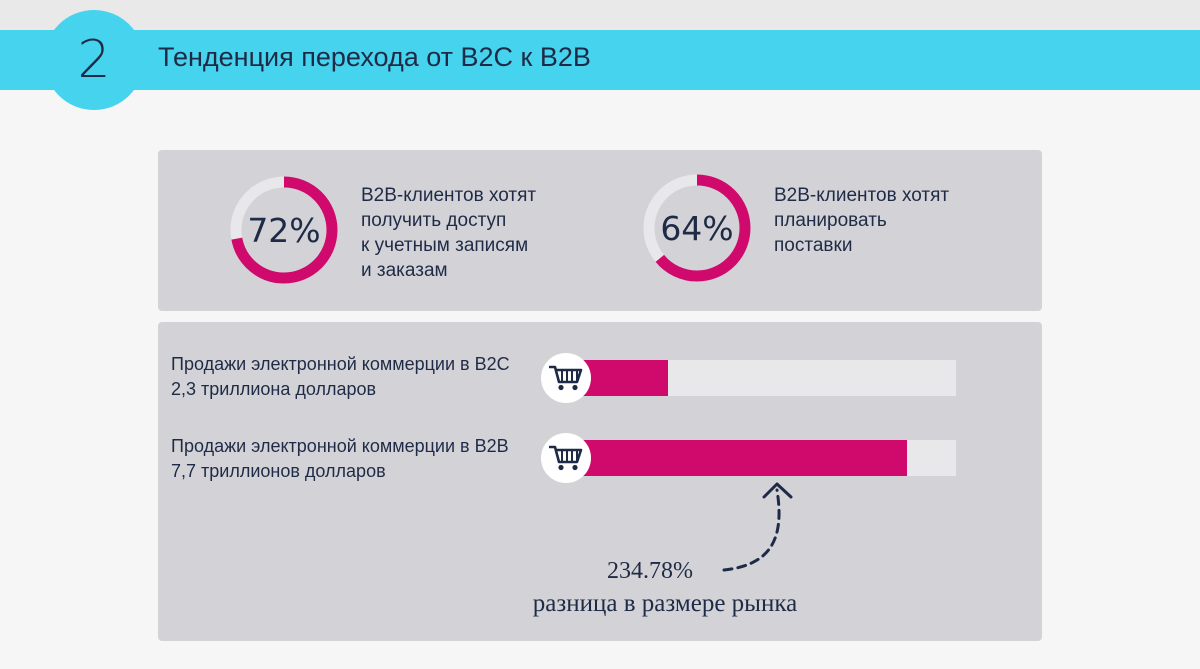 This screenshot has width=1200, height=669. What do you see at coordinates (340, 446) in the screenshot?
I see `sales-label-title: Продажи электронной коммерции в B2B` at bounding box center [340, 446].